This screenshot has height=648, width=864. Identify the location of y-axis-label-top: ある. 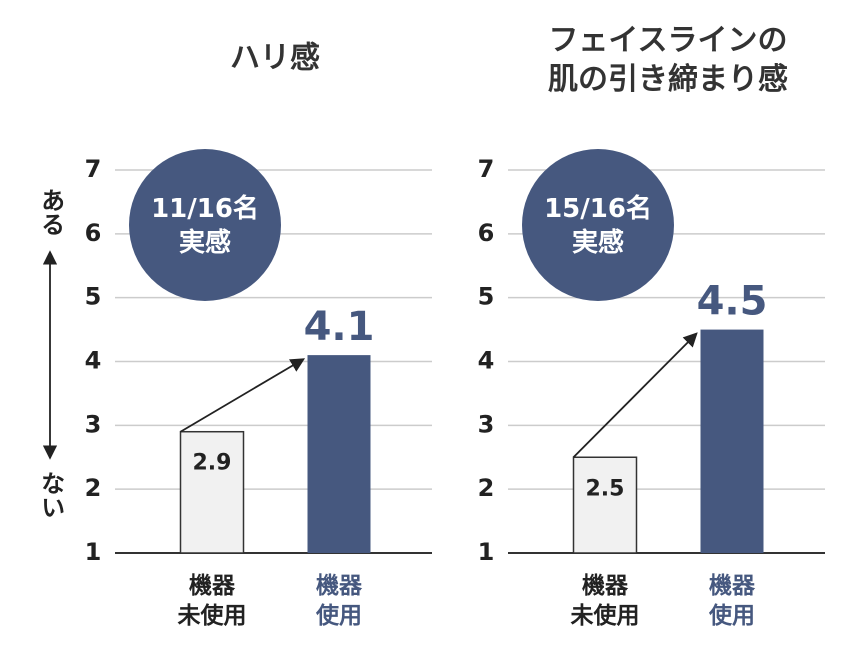
(50, 212).